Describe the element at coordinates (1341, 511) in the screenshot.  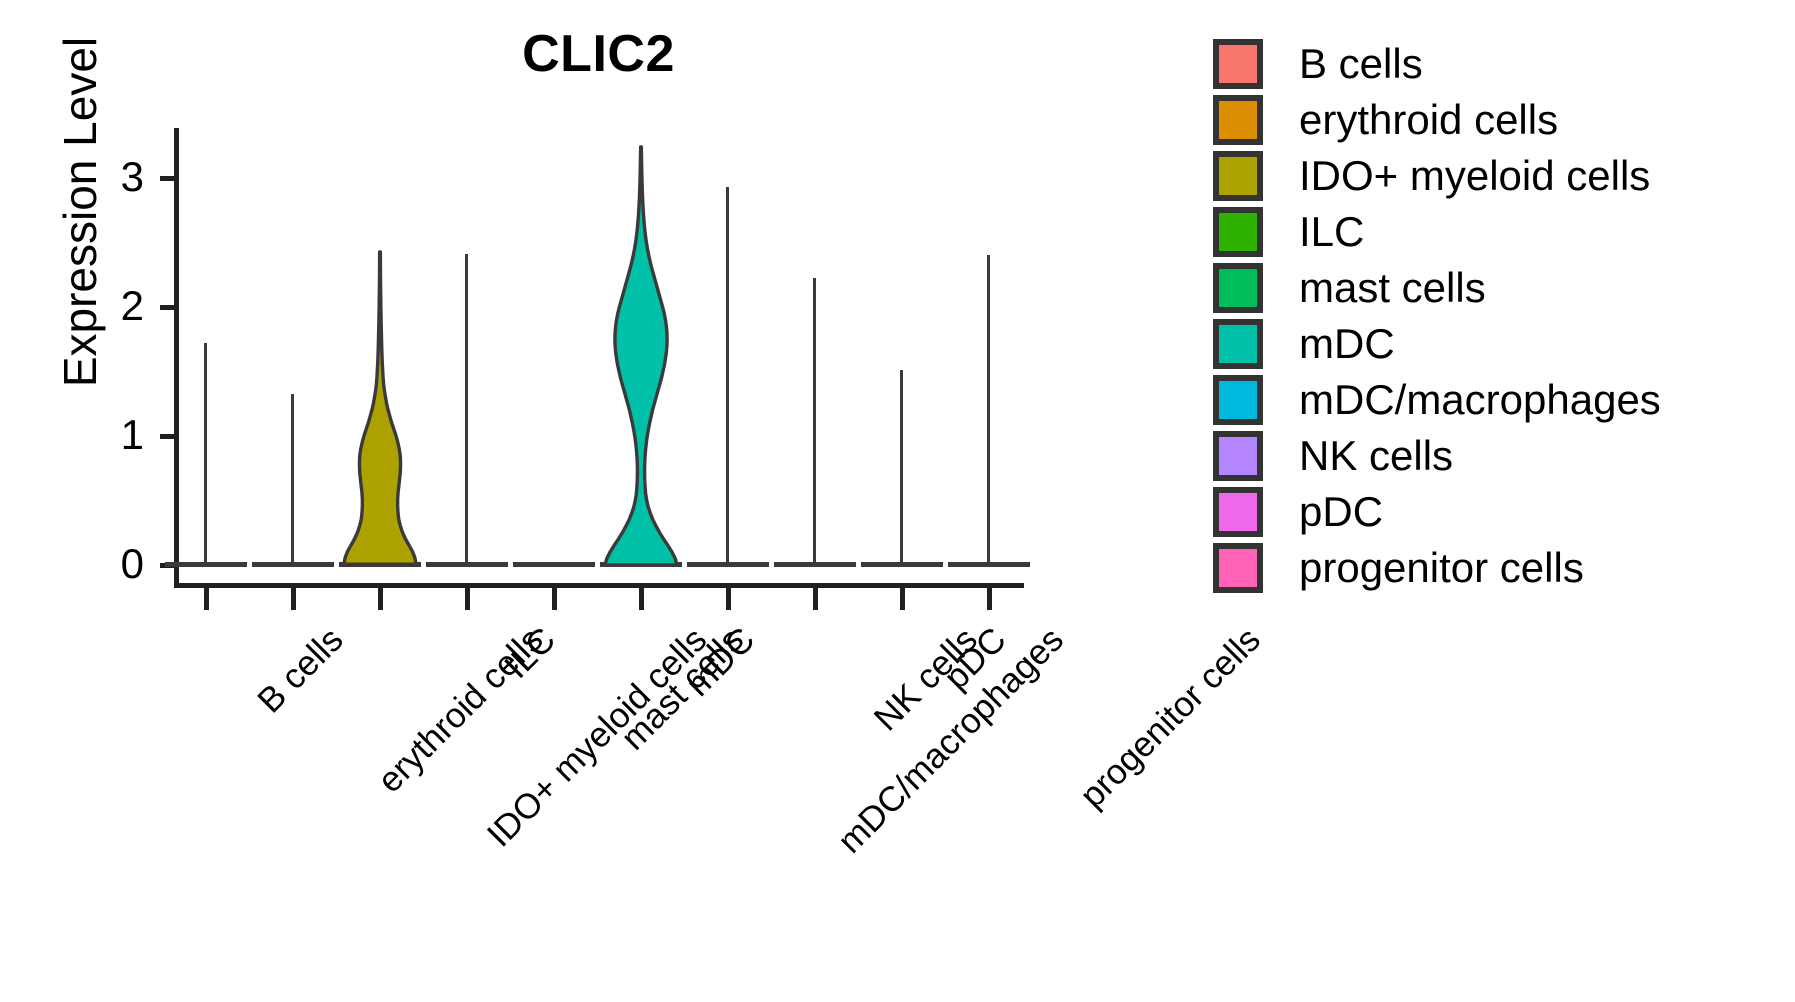
I see `legend-item-label: pDC` at that location.